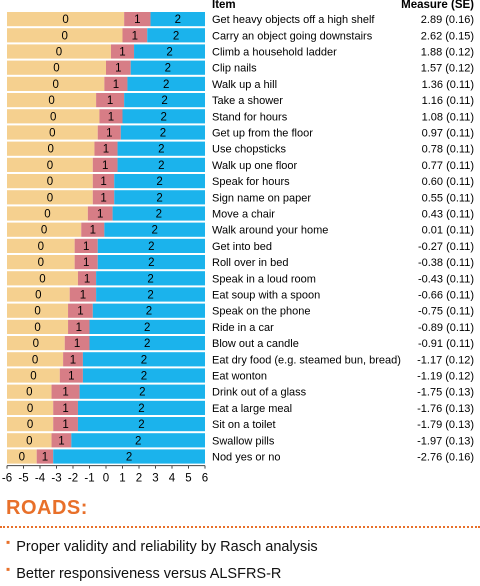  What do you see at coordinates (252, 409) in the screenshot?
I see `item-name: Eat a large meal` at bounding box center [252, 409].